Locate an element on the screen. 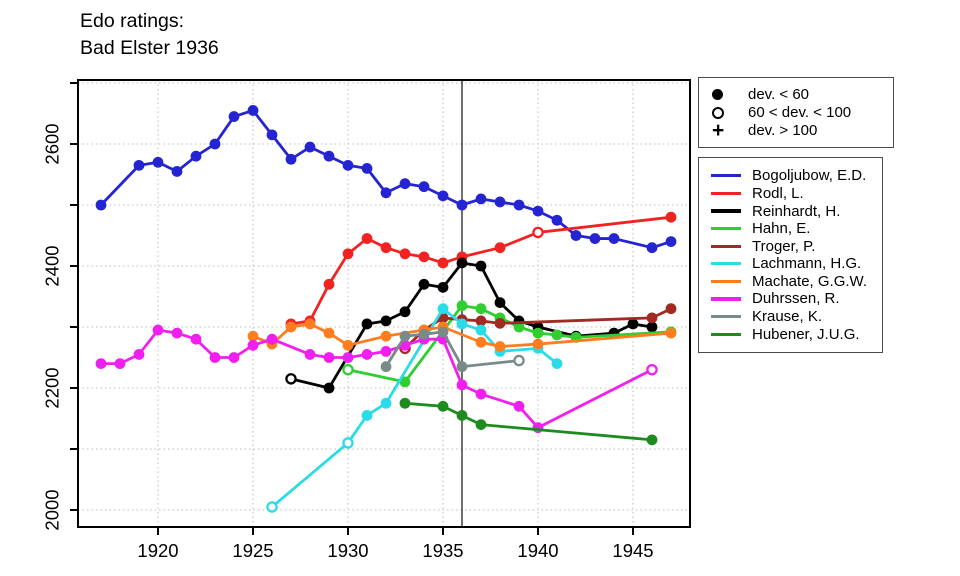 The image size is (960, 576). series-bogoljubow-point-1924 is located at coordinates (234, 116).